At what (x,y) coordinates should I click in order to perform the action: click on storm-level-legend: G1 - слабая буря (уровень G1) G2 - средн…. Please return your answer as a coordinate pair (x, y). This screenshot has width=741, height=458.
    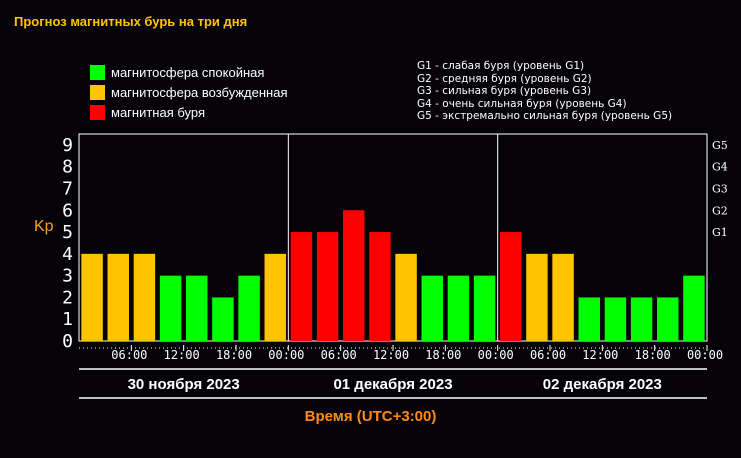
    Looking at the image, I should click on (544, 91).